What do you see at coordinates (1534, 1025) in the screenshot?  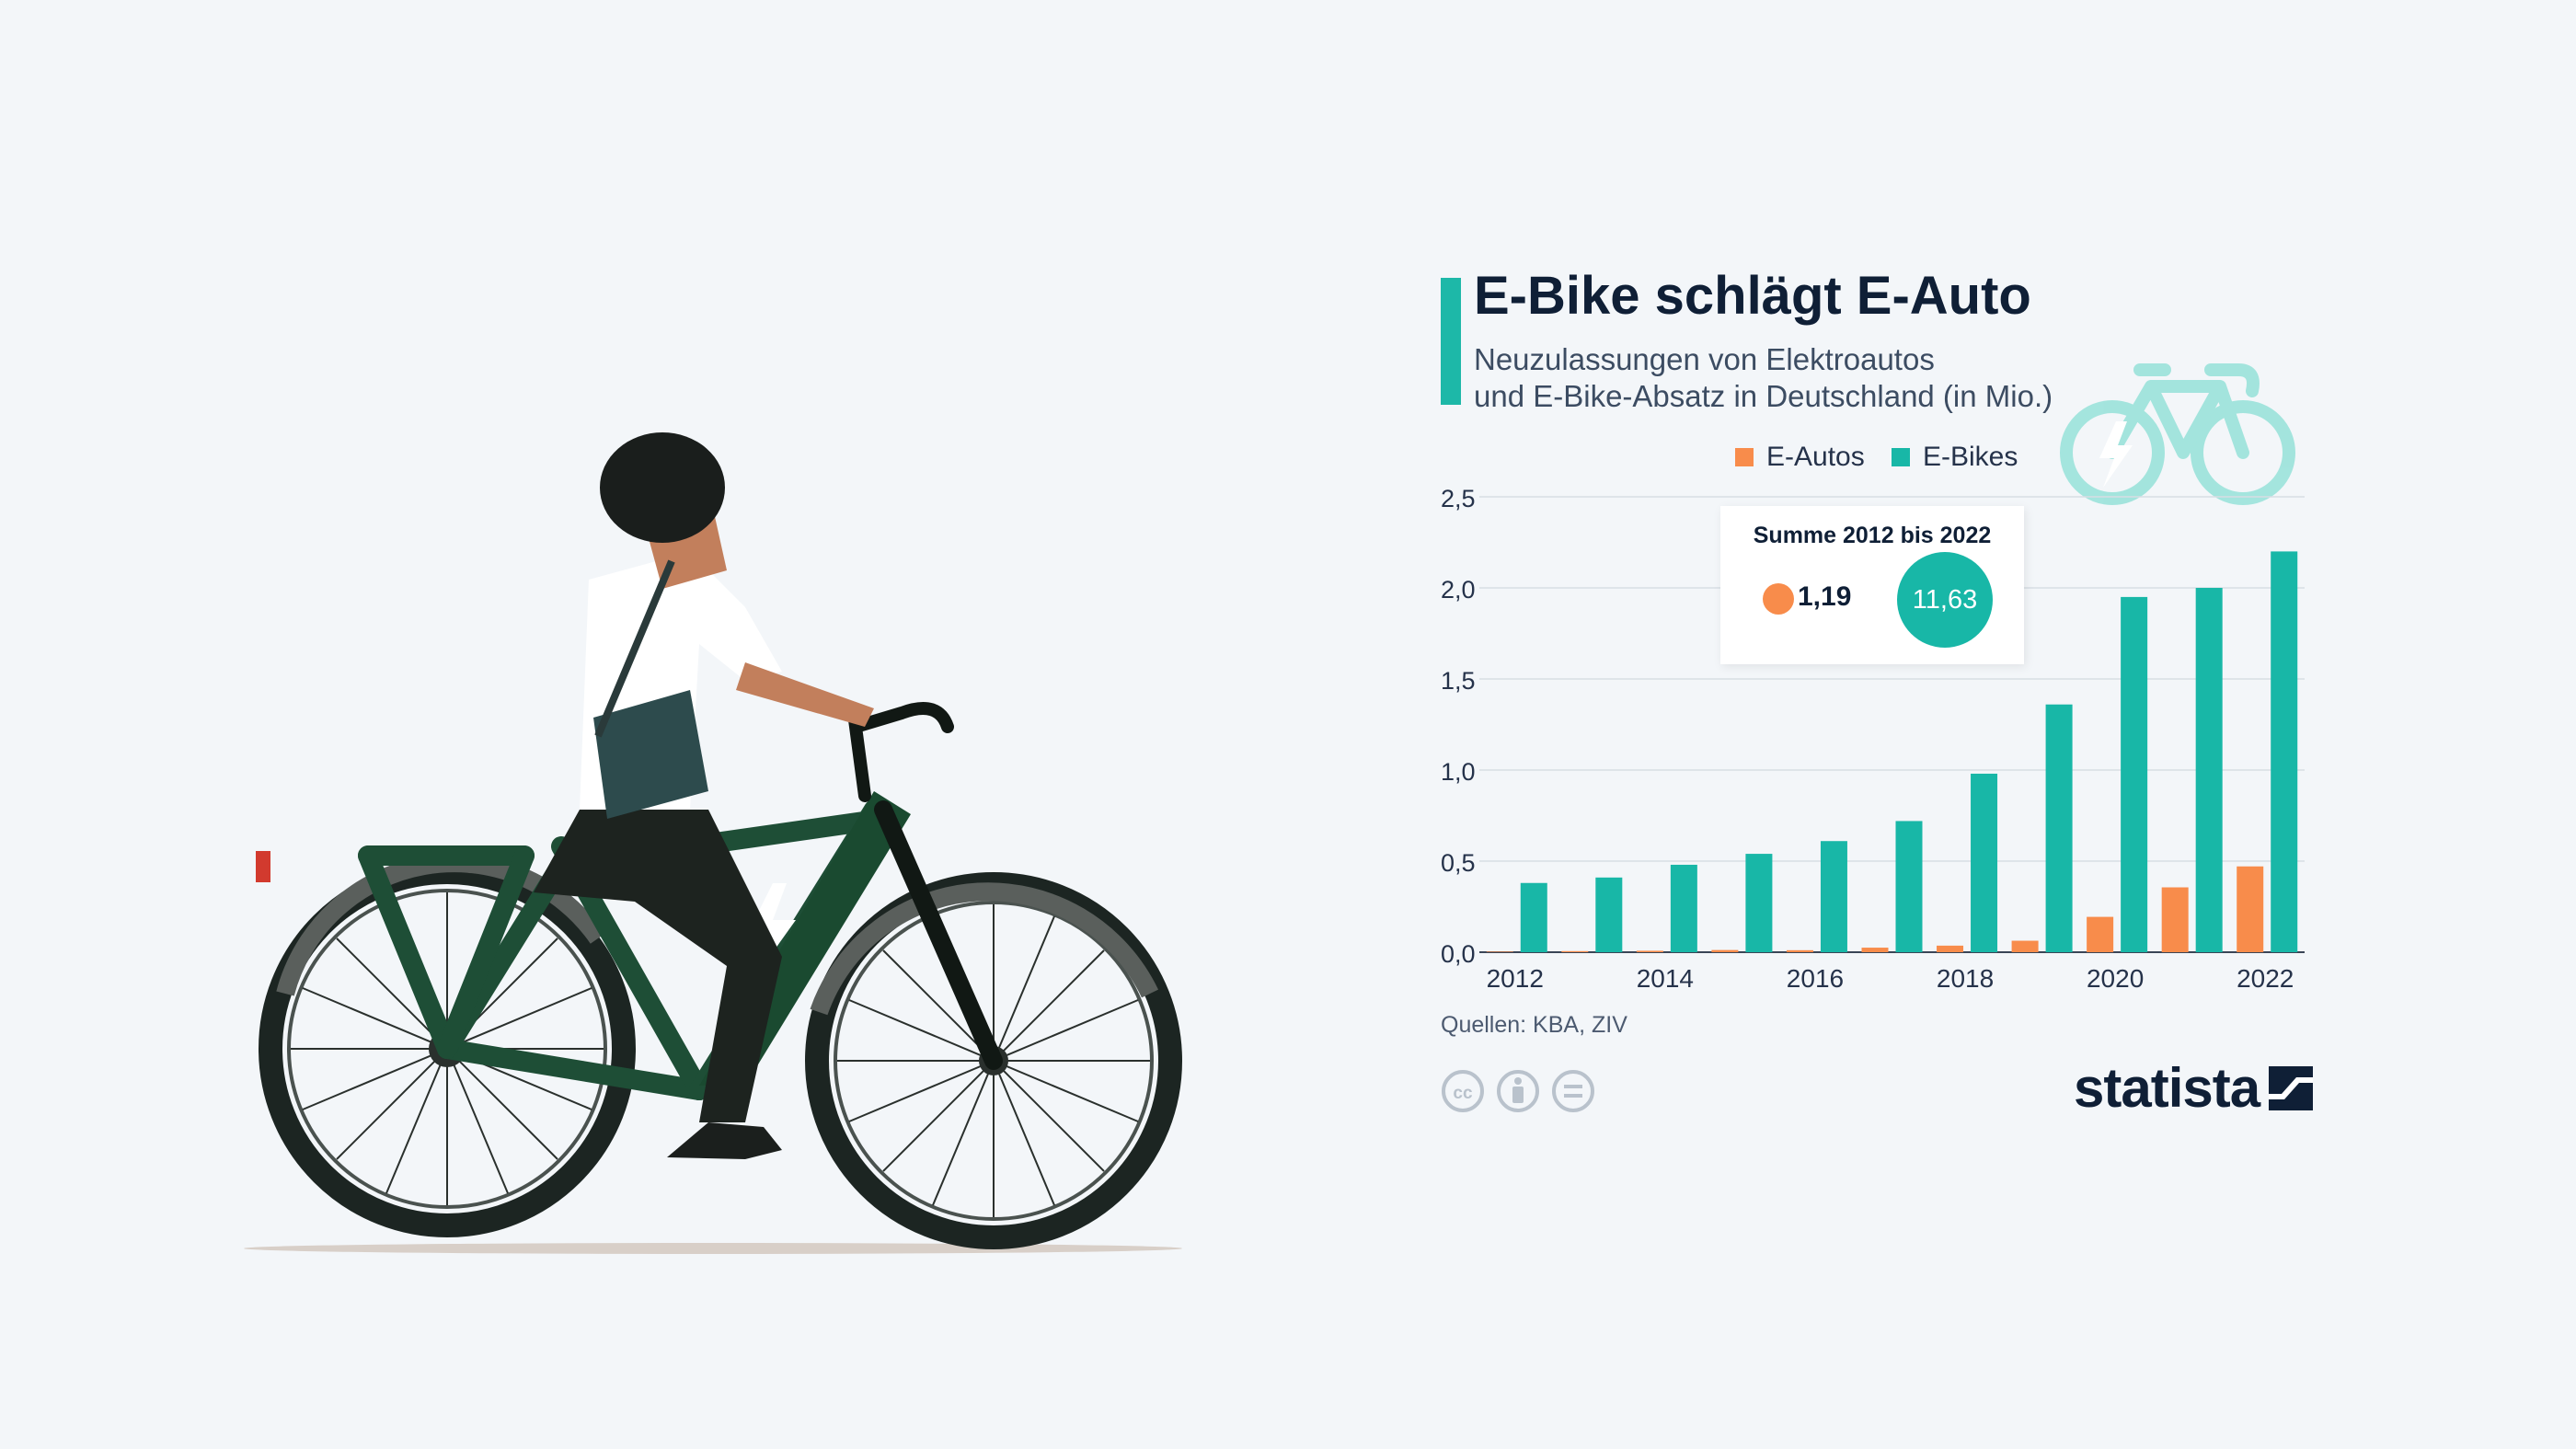 I see `sources-note: Quellen: KBA, ZIV` at bounding box center [1534, 1025].